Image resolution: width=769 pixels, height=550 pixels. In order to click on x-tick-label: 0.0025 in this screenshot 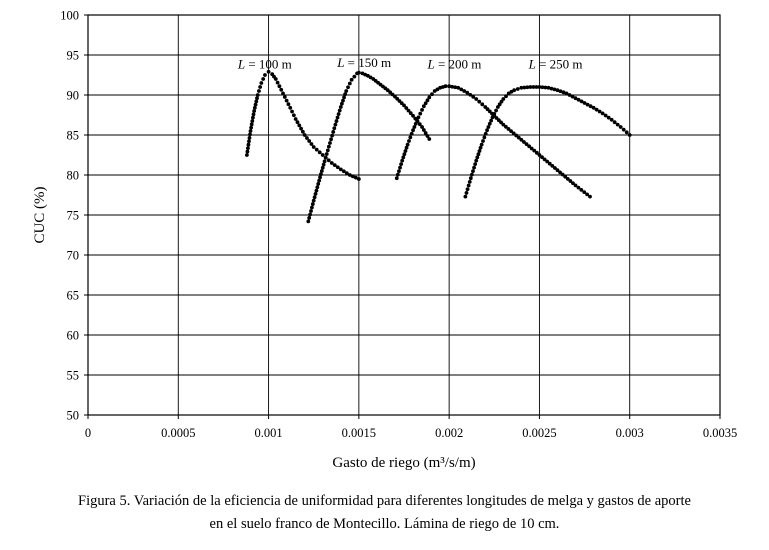, I will do `click(539, 433)`.